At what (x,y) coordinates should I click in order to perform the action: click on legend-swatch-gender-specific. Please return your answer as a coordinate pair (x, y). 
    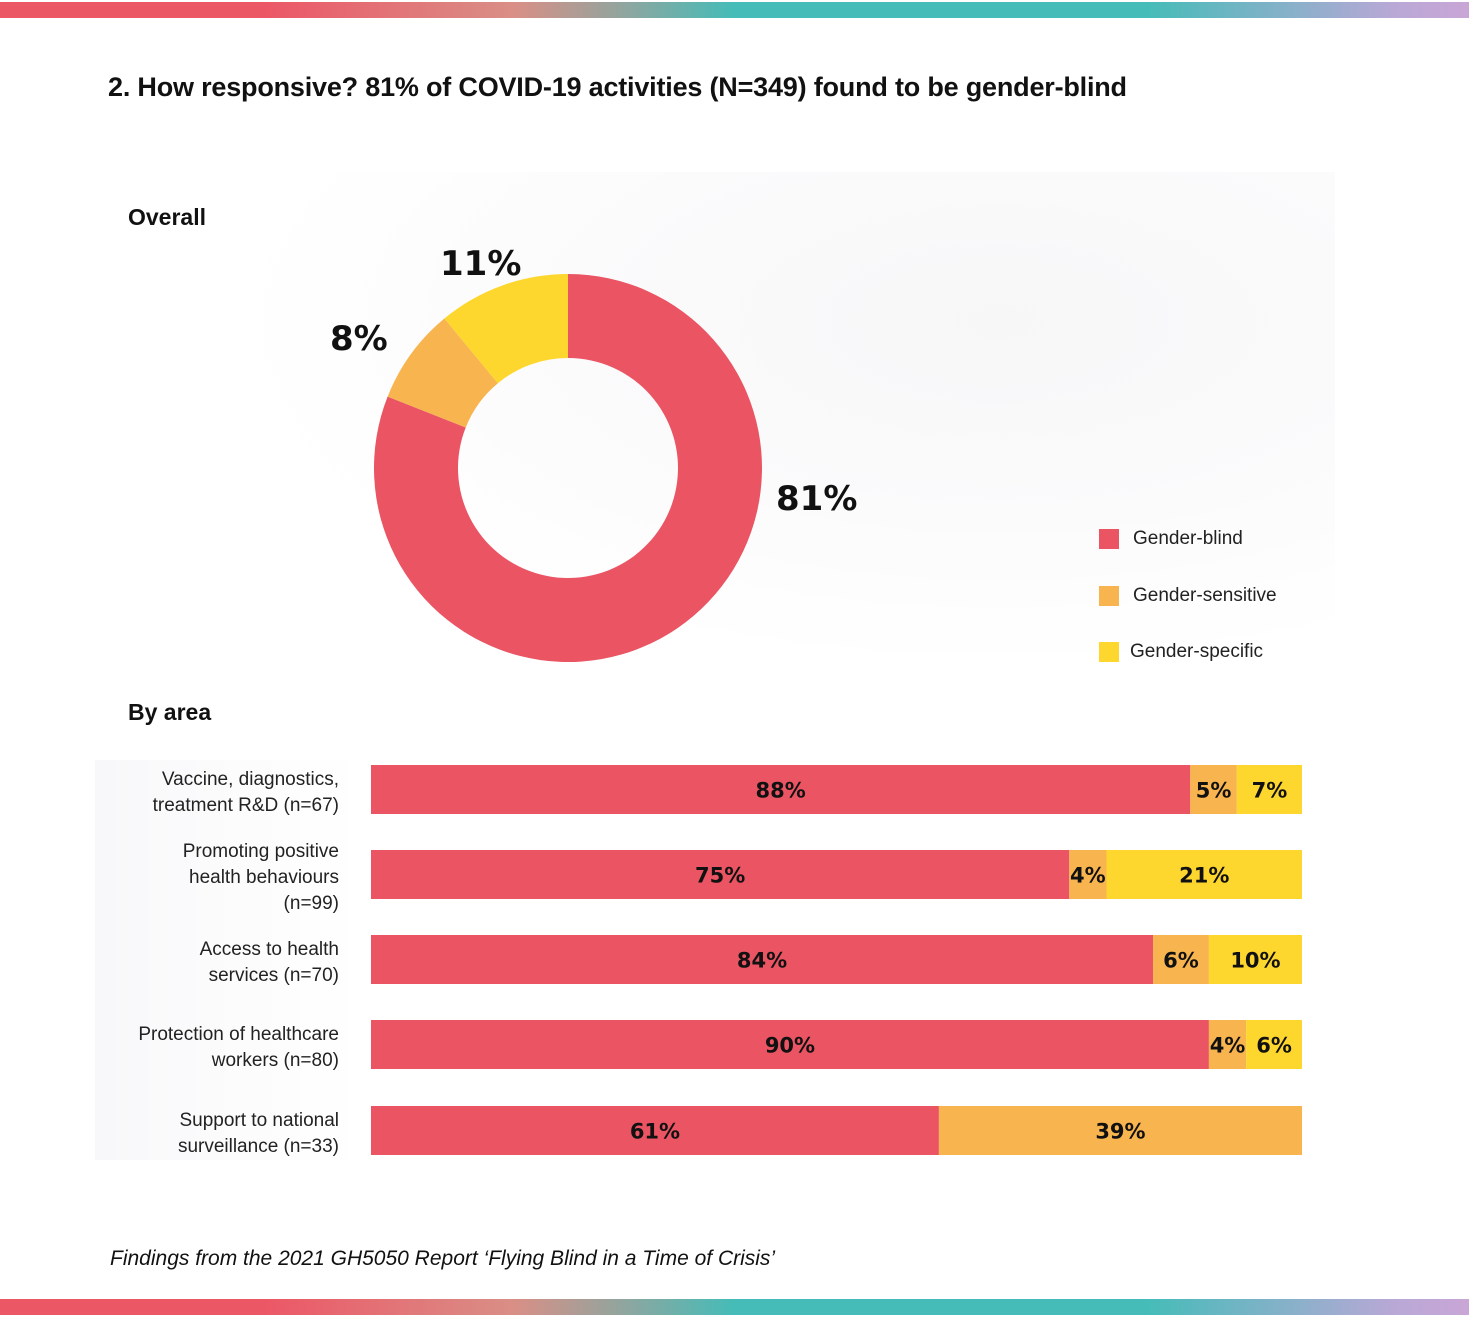
    Looking at the image, I should click on (1109, 652).